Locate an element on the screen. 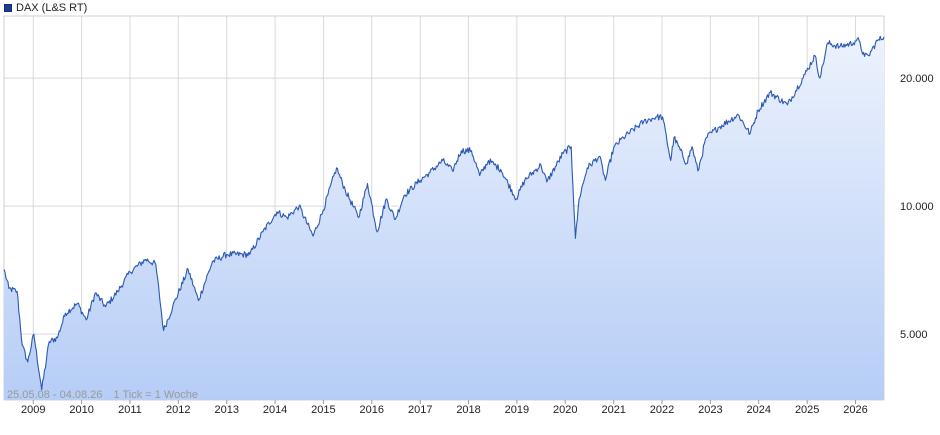  x-tick-label: 2013 is located at coordinates (227, 410).